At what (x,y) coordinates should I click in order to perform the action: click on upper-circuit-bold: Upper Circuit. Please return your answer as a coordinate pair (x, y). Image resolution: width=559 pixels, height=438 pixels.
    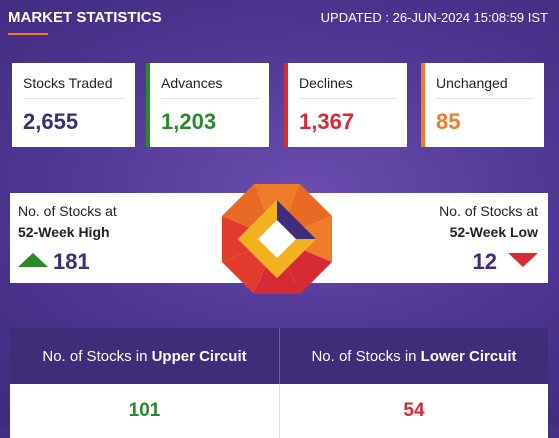
    Looking at the image, I should click on (199, 356).